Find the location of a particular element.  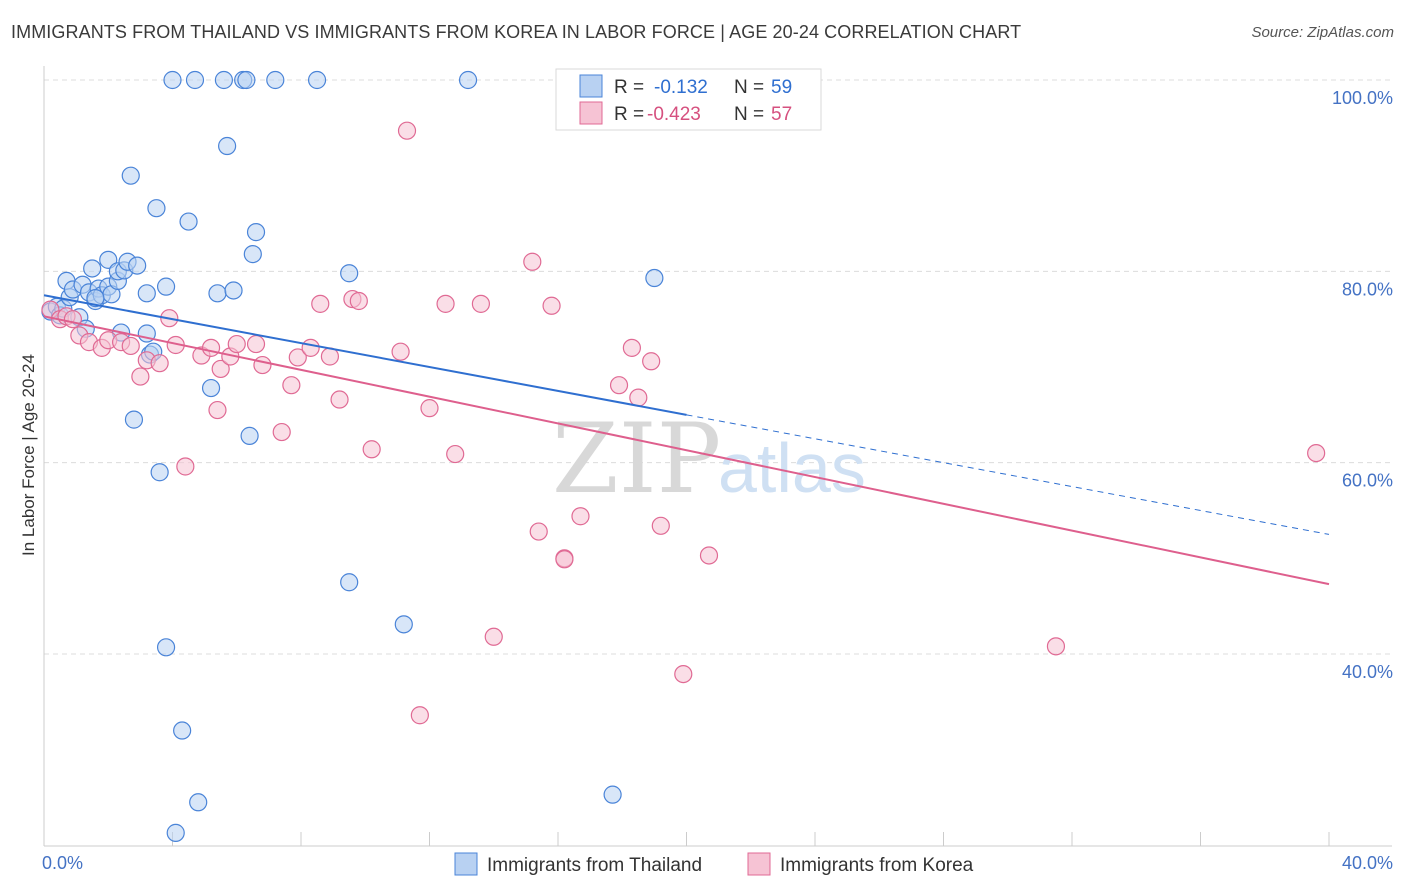

bottom-legend-label-korea: Immigrants from Korea is located at coordinates (877, 865).